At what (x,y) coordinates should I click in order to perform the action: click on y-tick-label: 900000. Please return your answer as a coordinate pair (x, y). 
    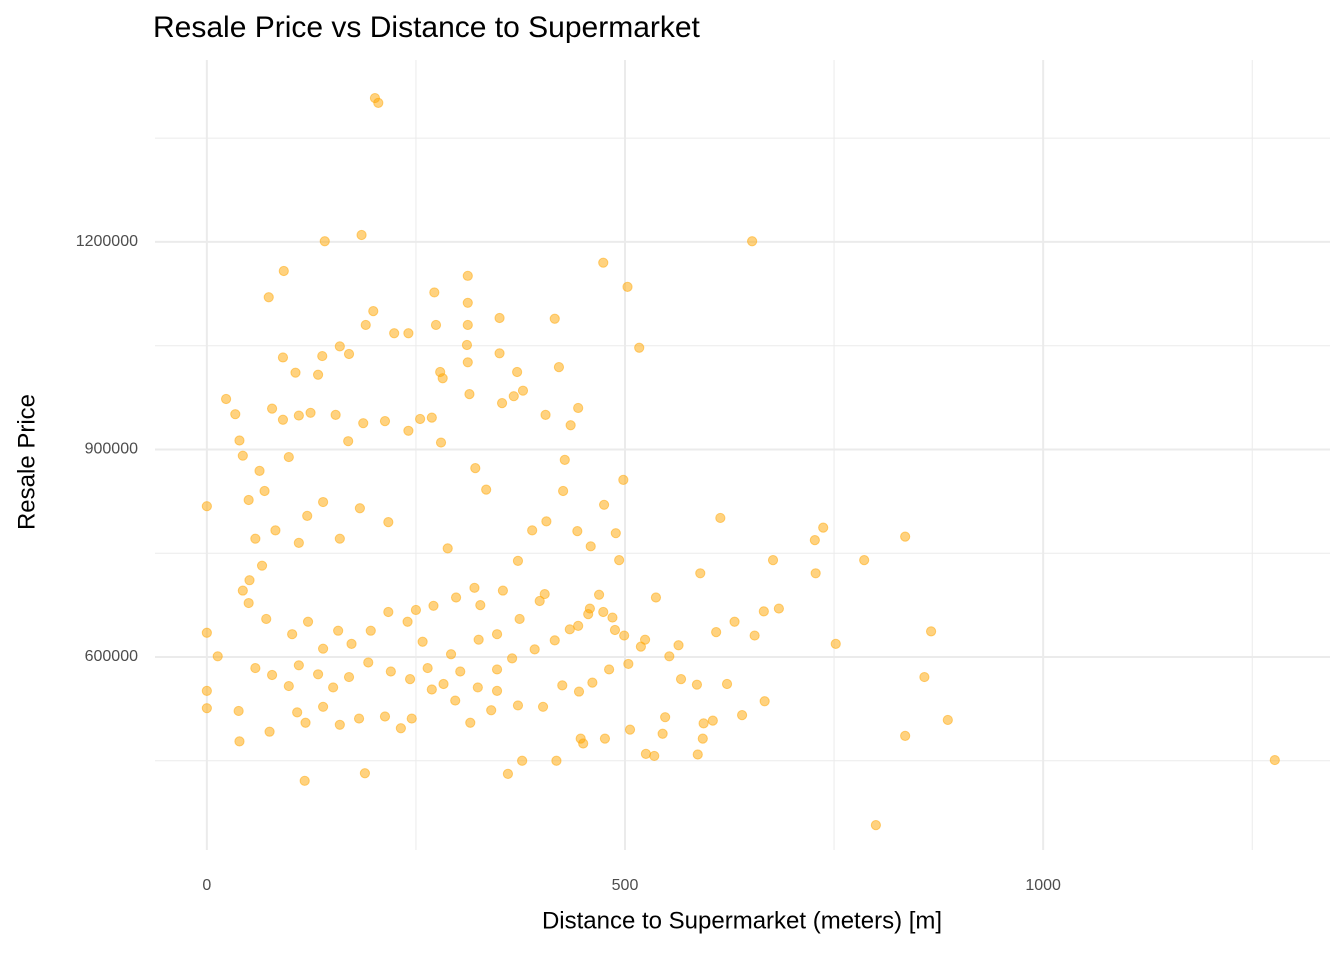
    Looking at the image, I should click on (111, 449).